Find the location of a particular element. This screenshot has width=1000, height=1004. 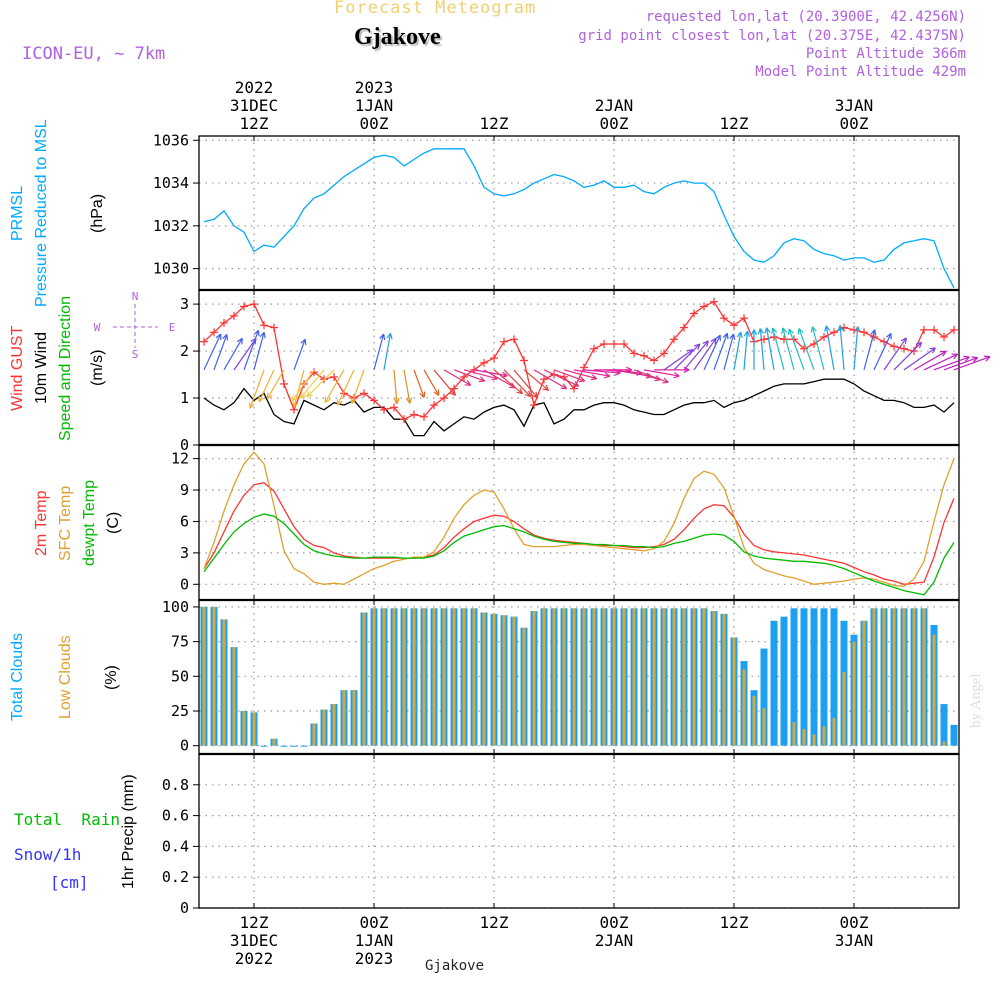

temp-line-2m-temp is located at coordinates (579, 534).